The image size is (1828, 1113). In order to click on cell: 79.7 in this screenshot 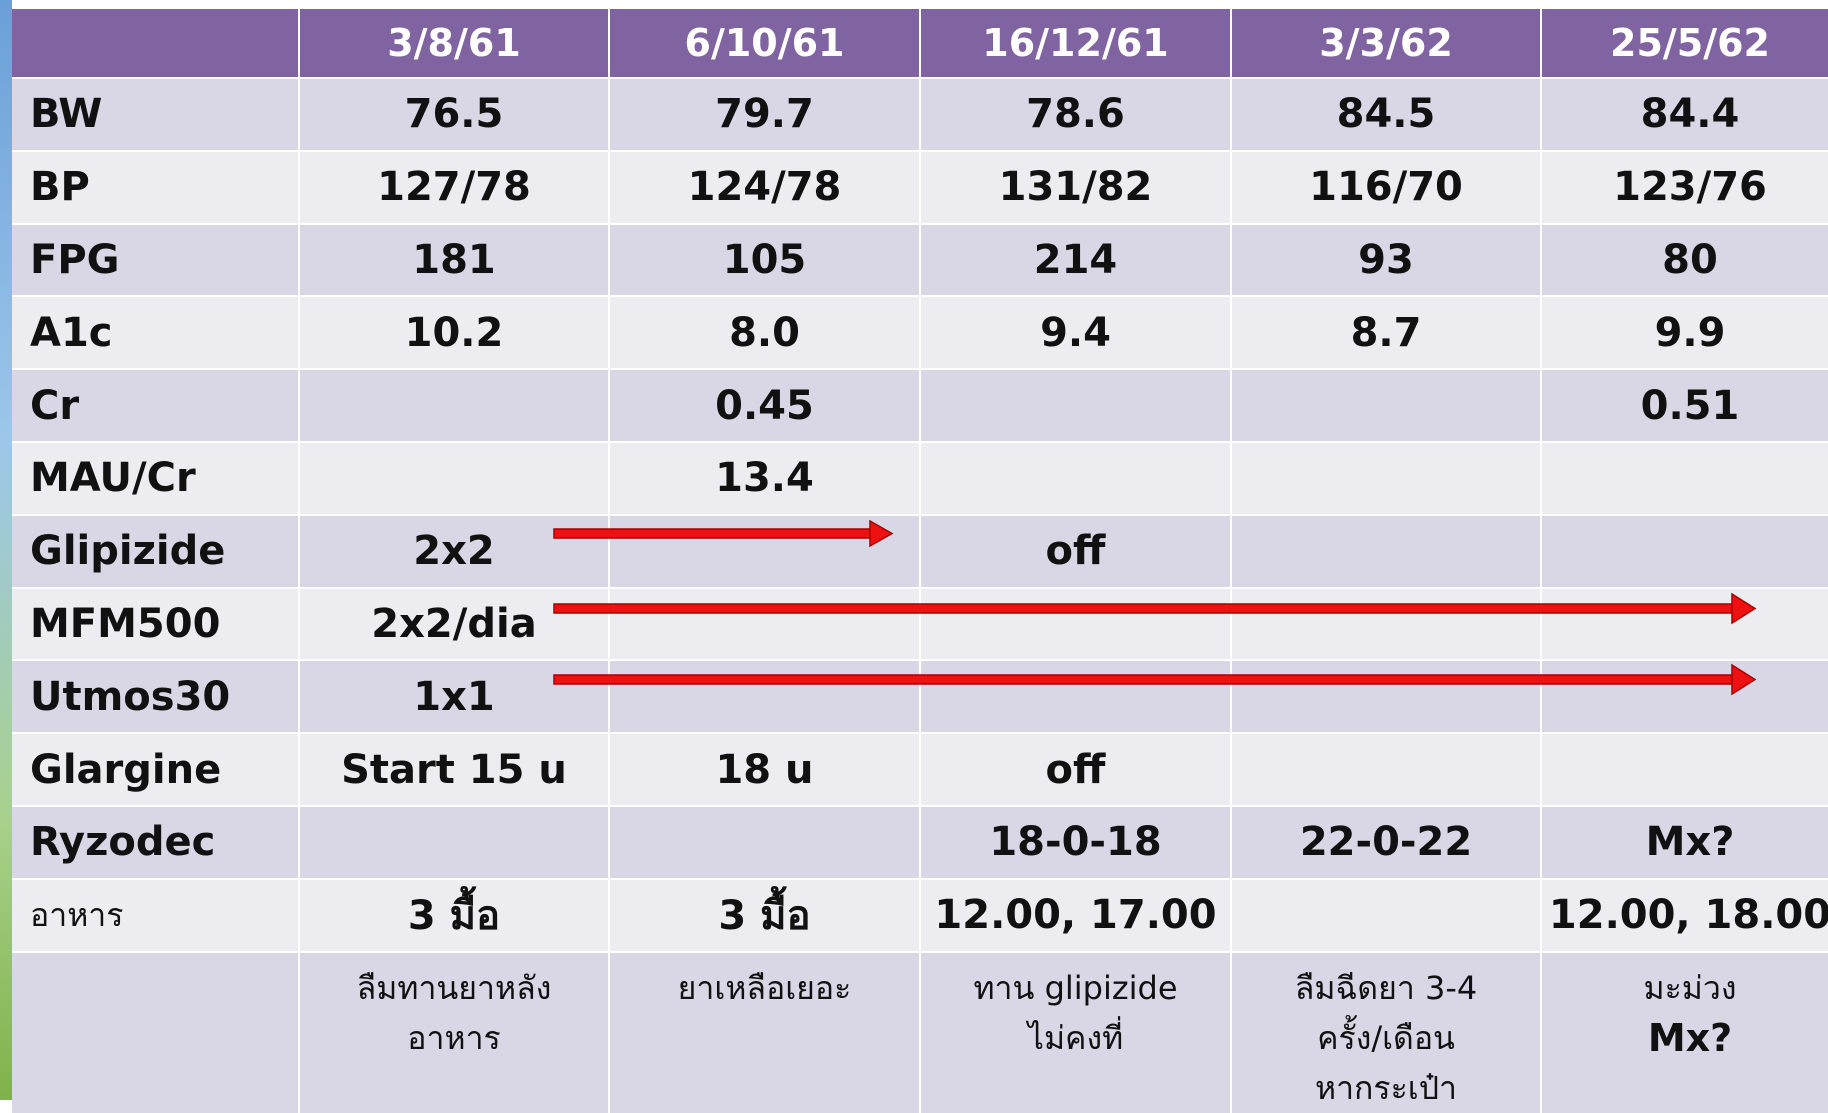, I will do `click(764, 114)`.